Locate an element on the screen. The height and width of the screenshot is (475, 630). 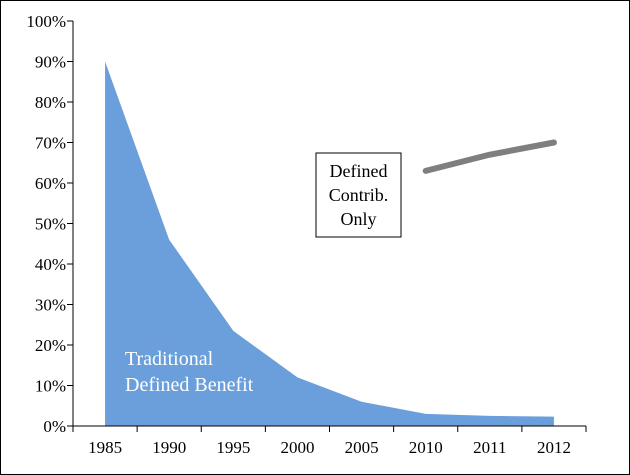
y-tick-label: 60% is located at coordinates (50, 183).